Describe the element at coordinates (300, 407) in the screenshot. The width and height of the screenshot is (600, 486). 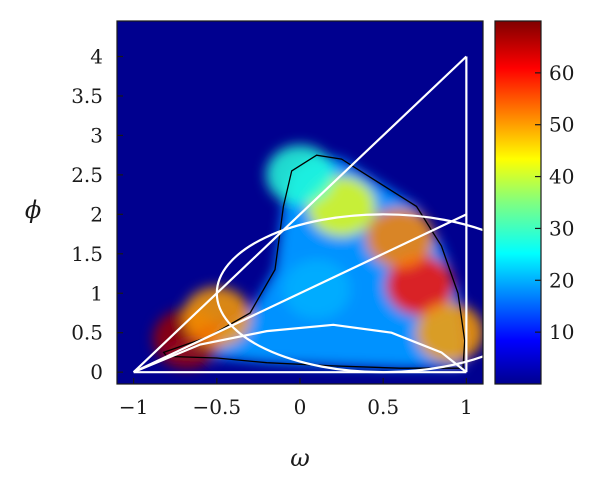
I see `x-tick-label: 0` at that location.